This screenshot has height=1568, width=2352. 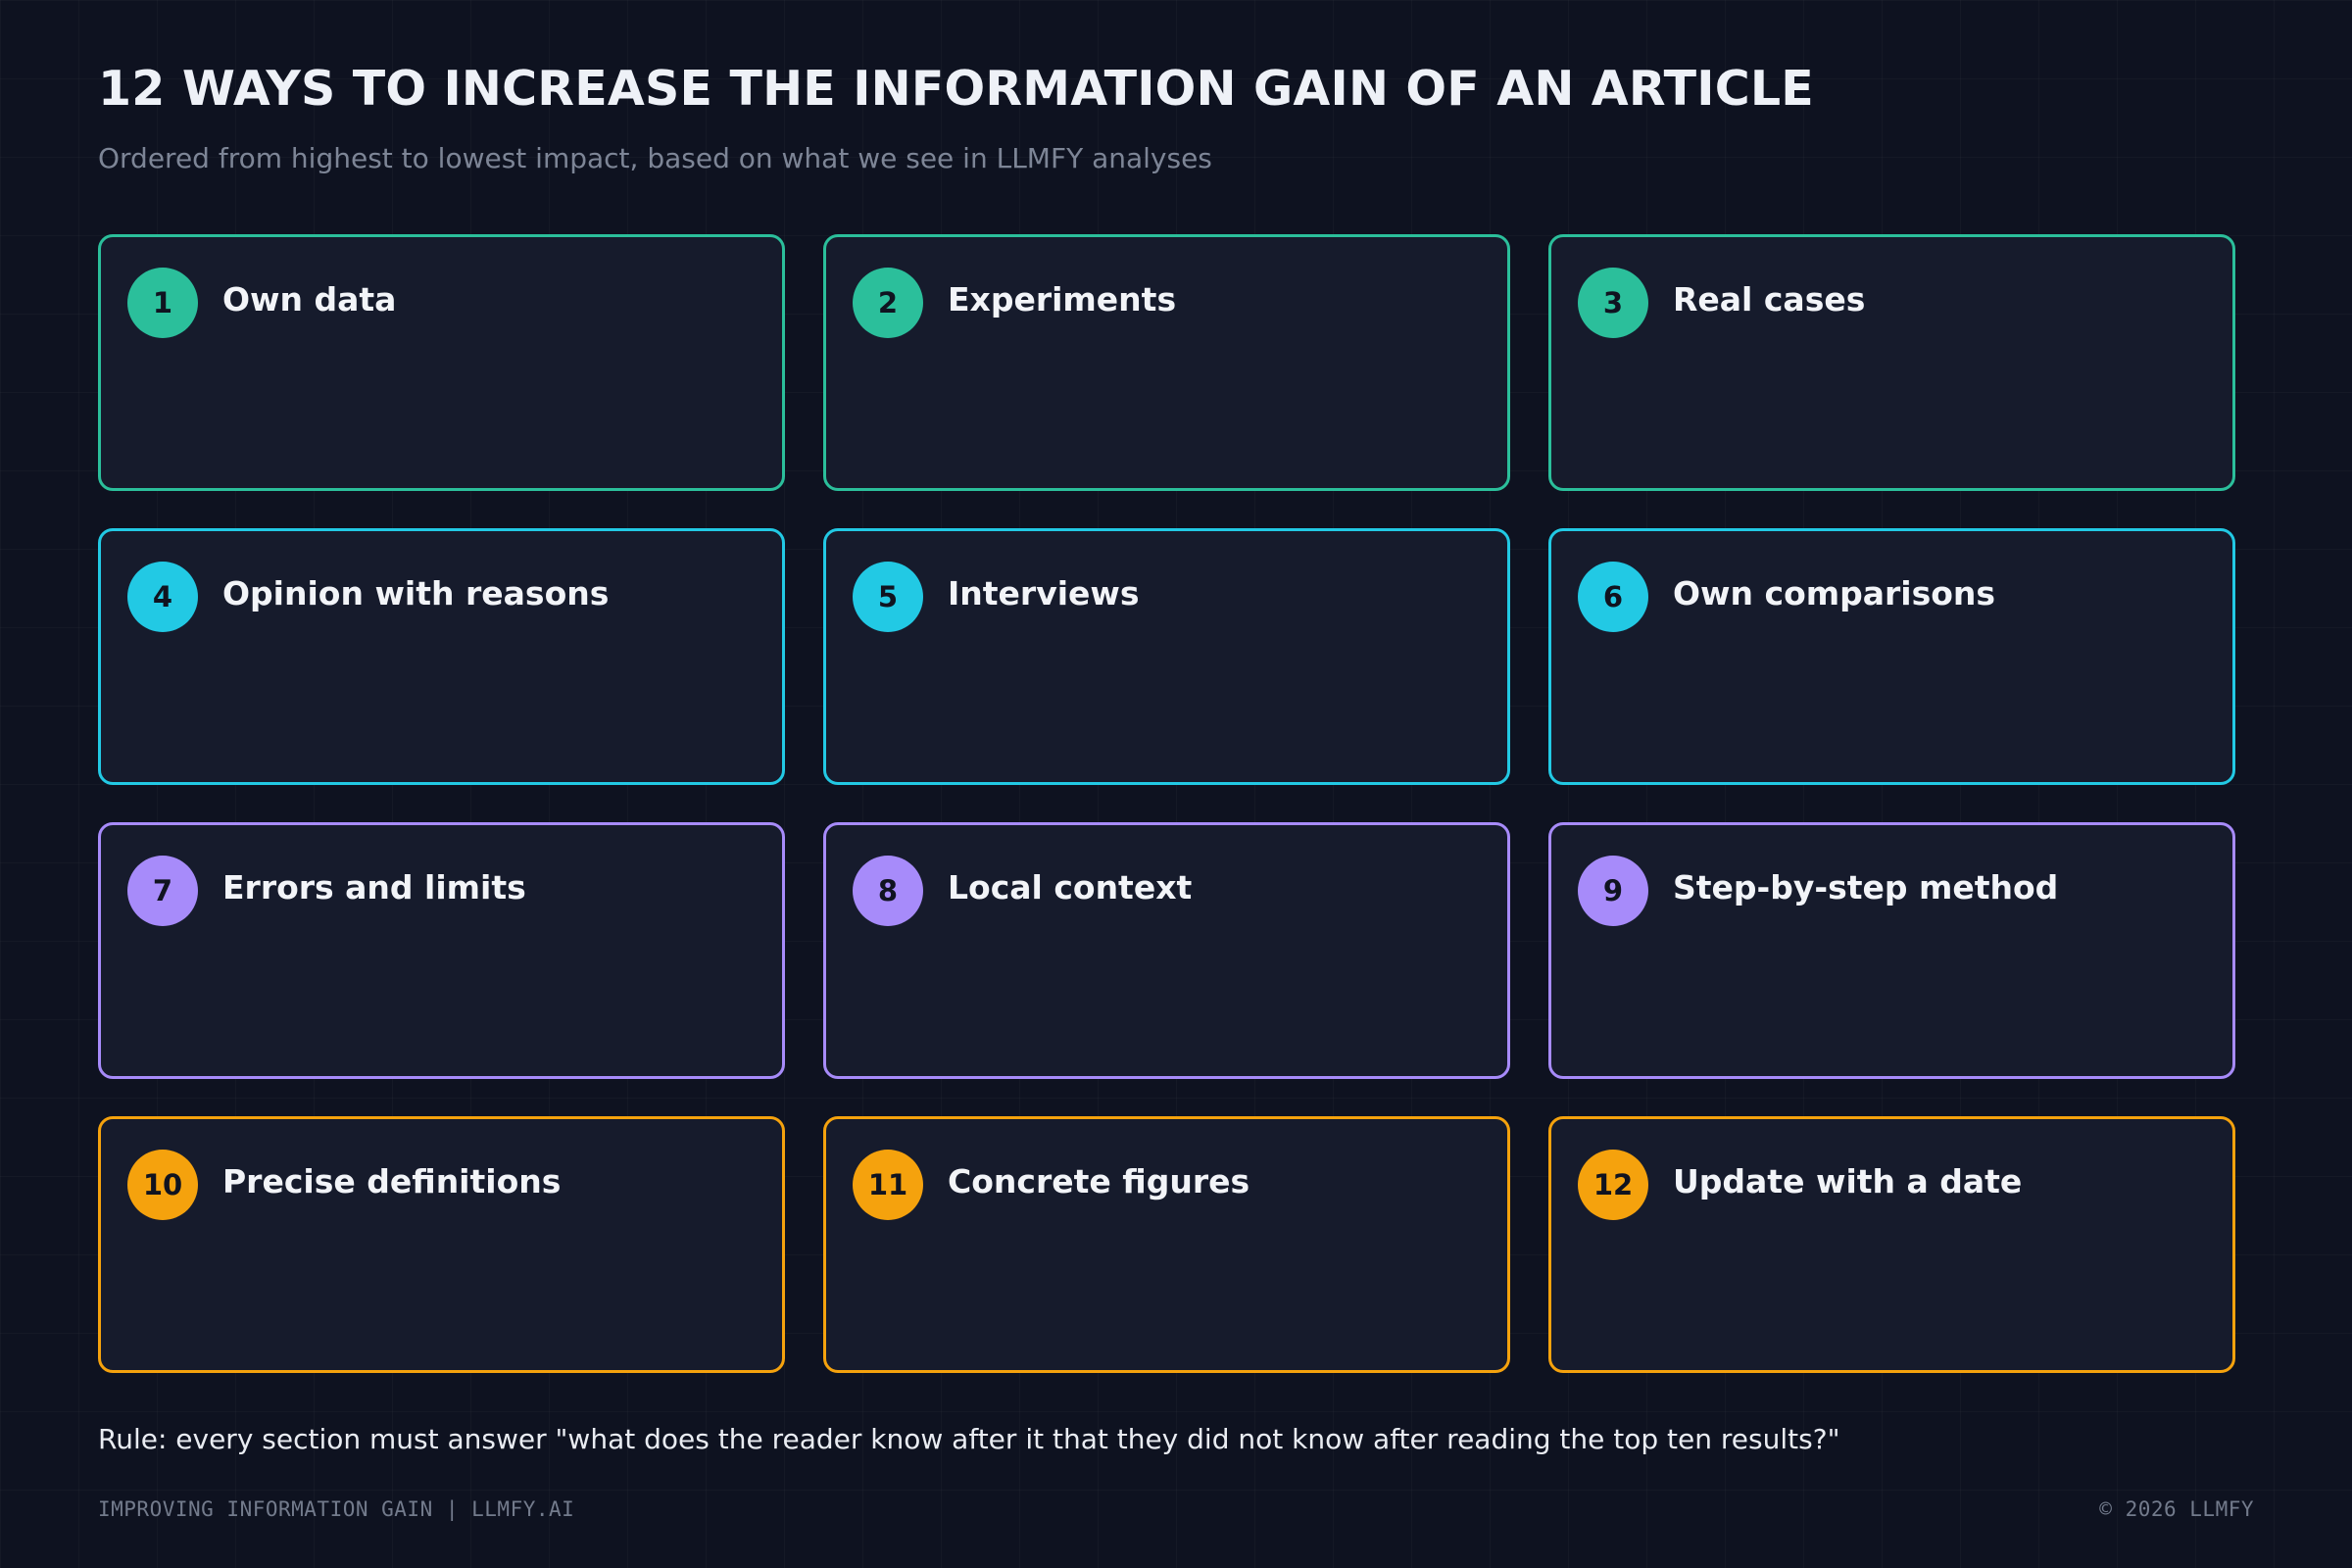 I want to click on card-title: Interviews, so click(x=1044, y=593).